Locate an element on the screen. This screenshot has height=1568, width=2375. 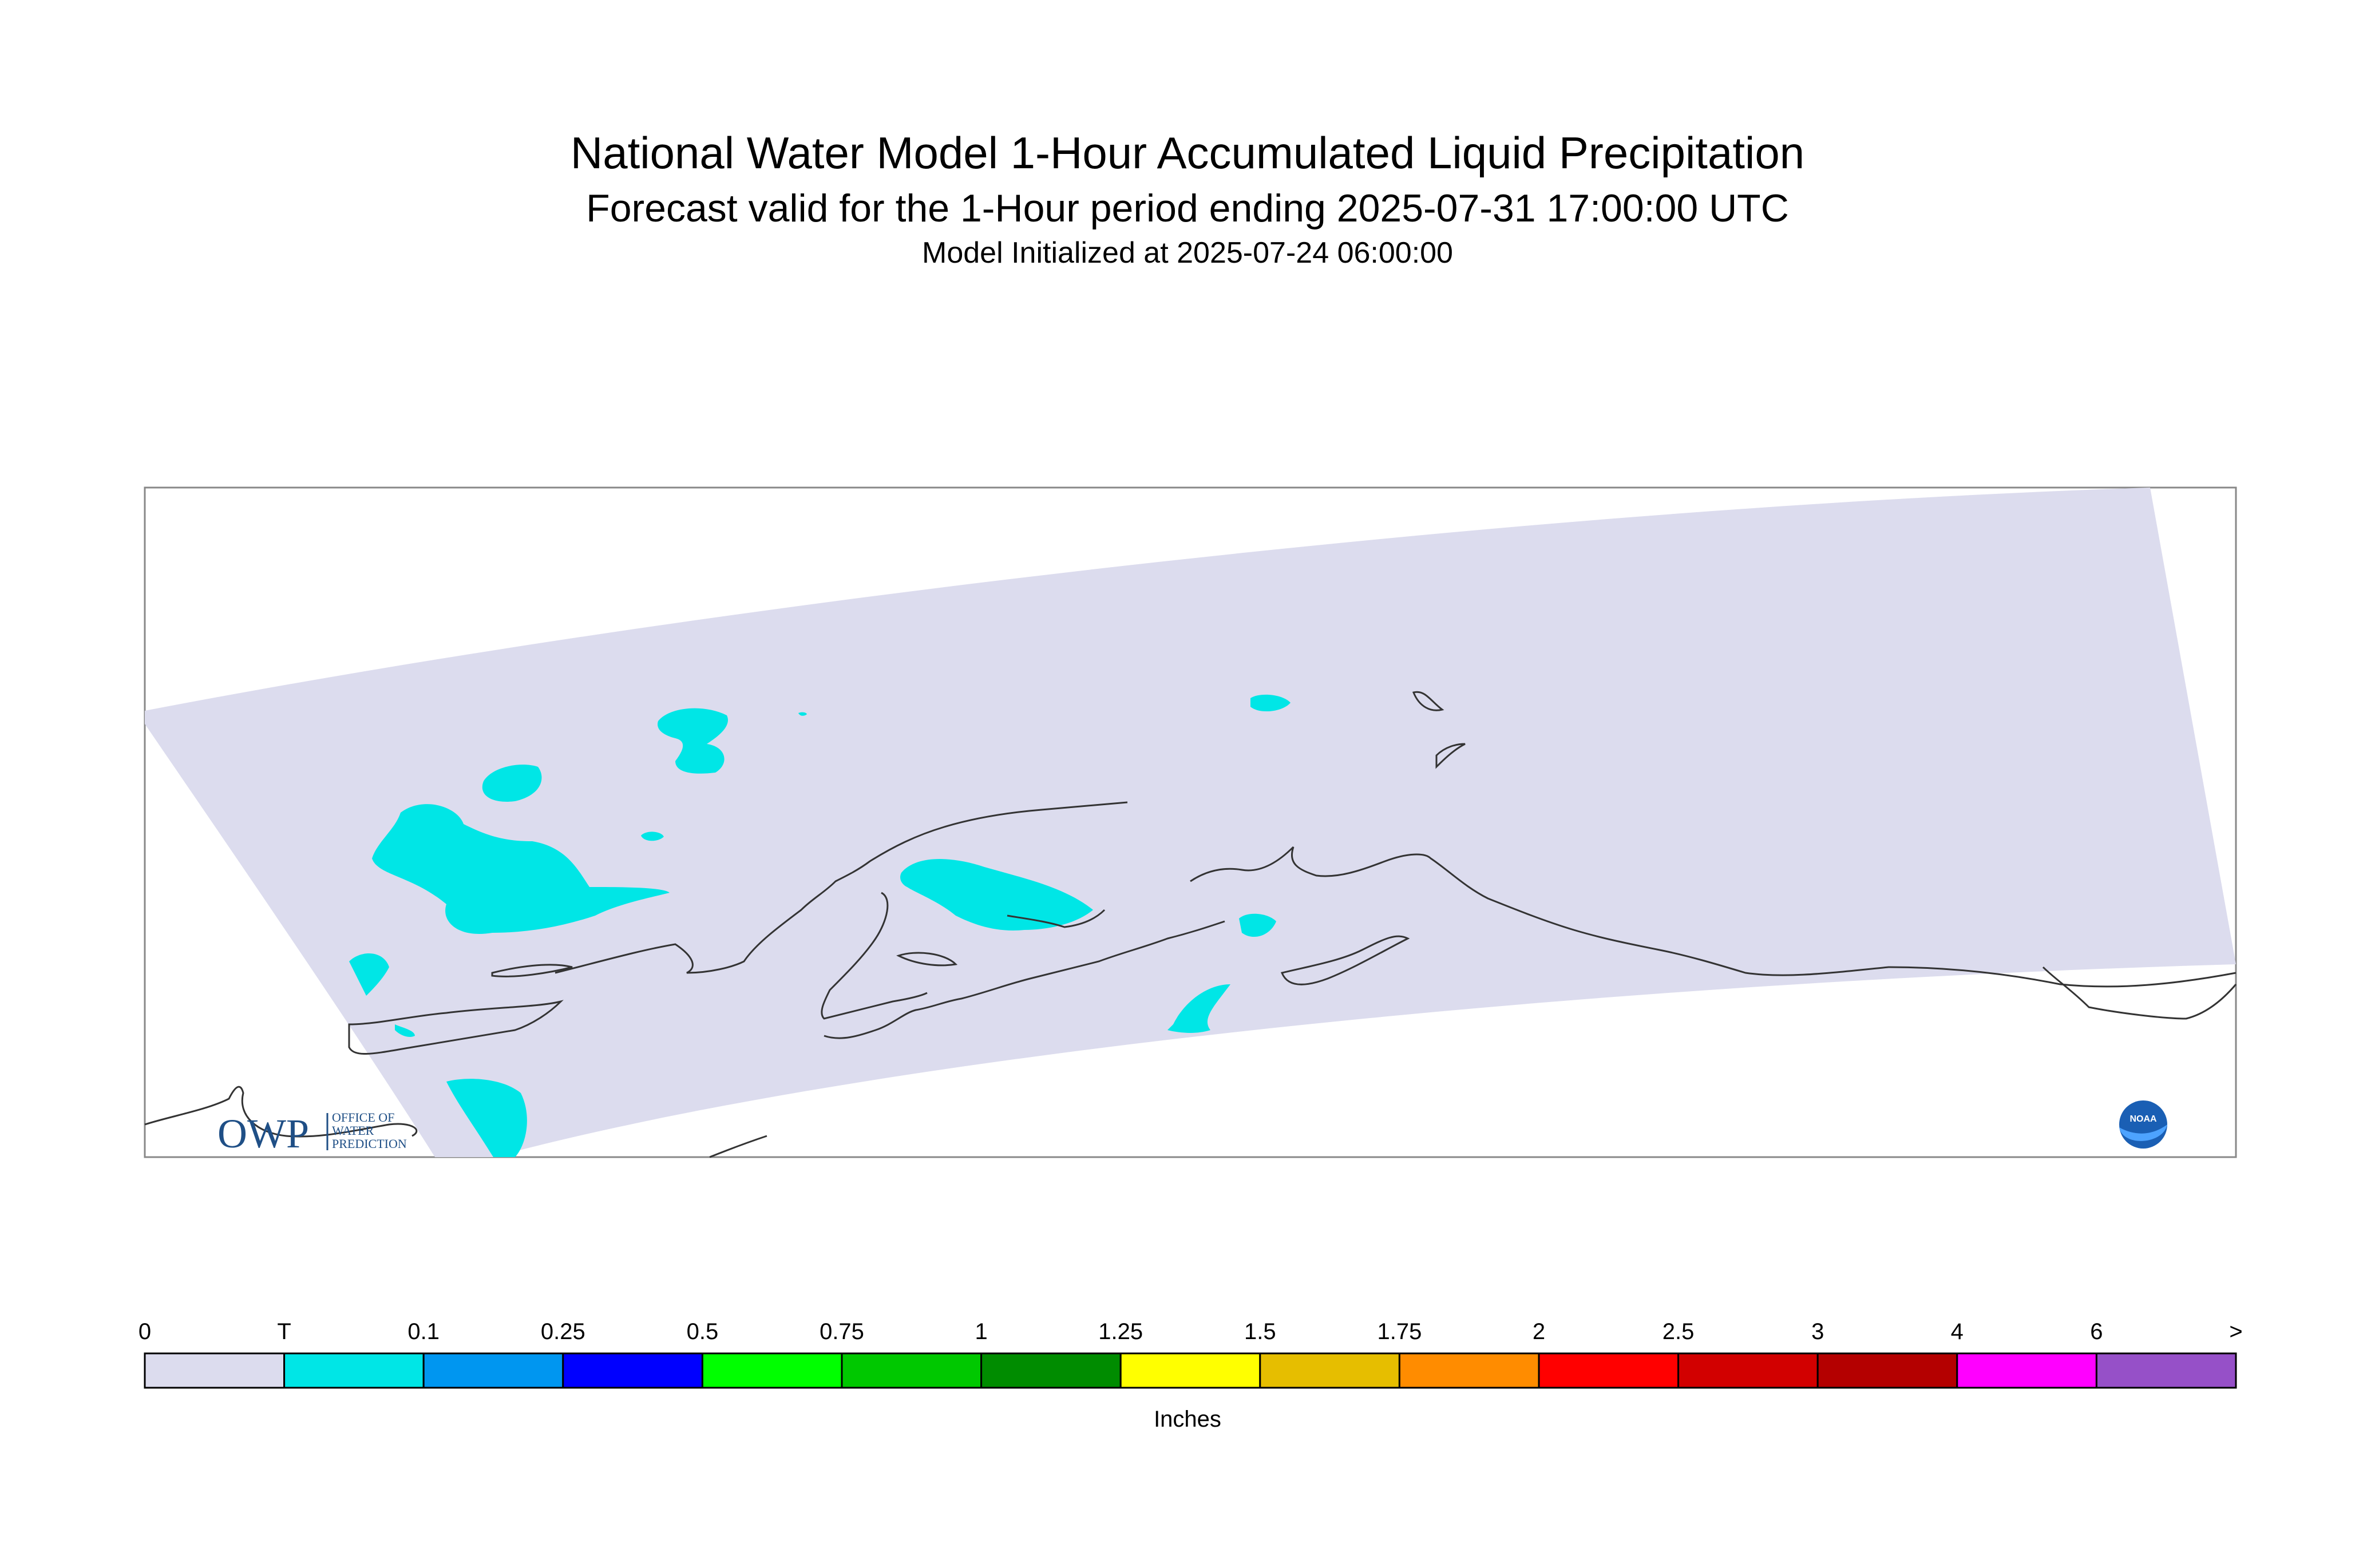
colorbar-label: 3 is located at coordinates (1817, 1331).